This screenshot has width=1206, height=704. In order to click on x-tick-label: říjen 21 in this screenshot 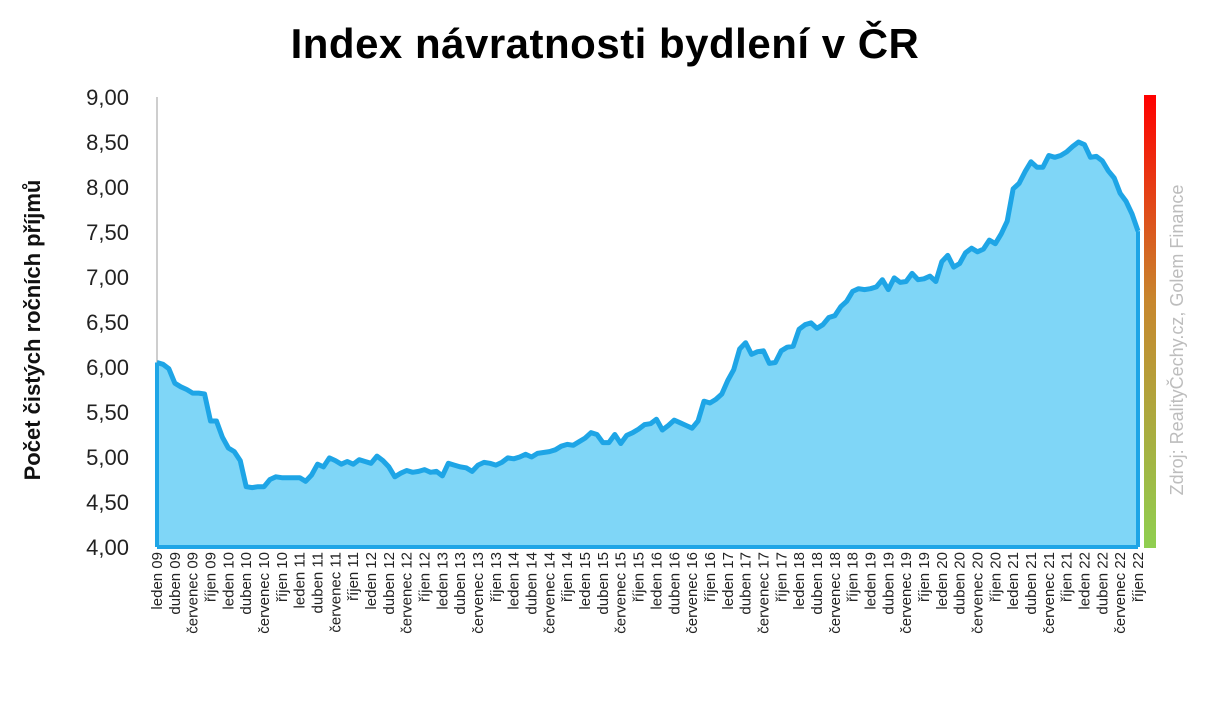, I will do `click(1067, 577)`.